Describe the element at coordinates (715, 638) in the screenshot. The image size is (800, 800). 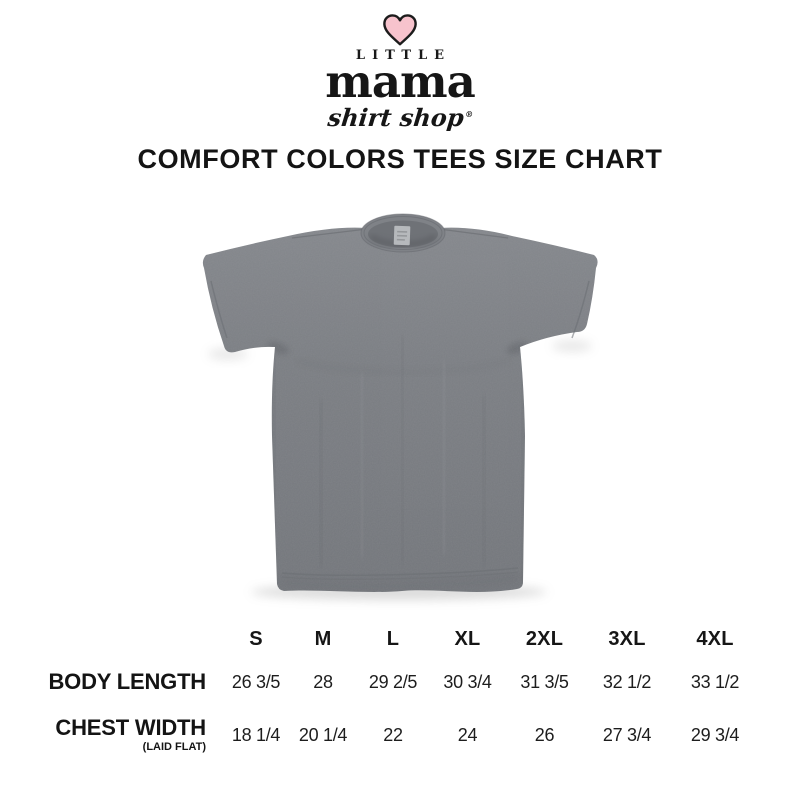
I see `col-header-4xl: 4XL` at that location.